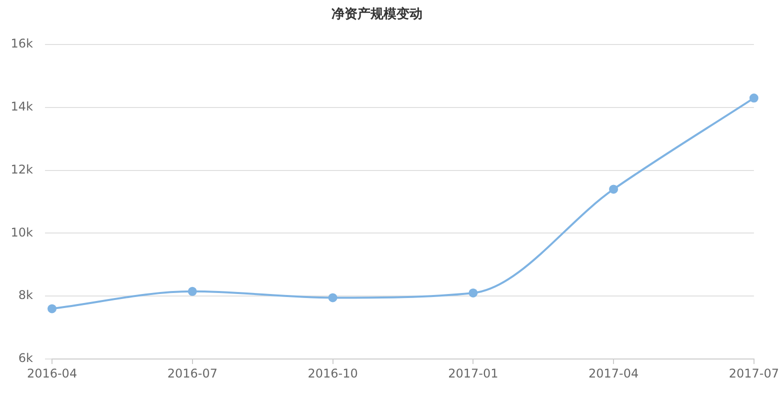 Image resolution: width=782 pixels, height=402 pixels. I want to click on y-tick-label: 16k, so click(22, 43).